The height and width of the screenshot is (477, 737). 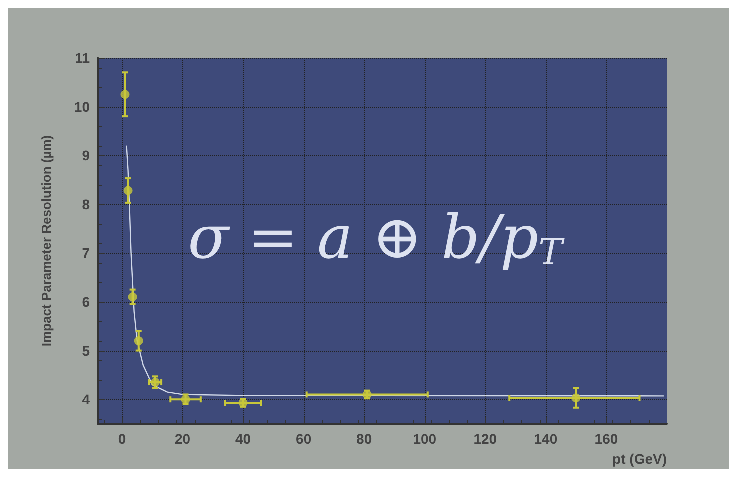 I want to click on y-axis-title: Impact Parameter Resolution (µm), so click(x=46, y=241).